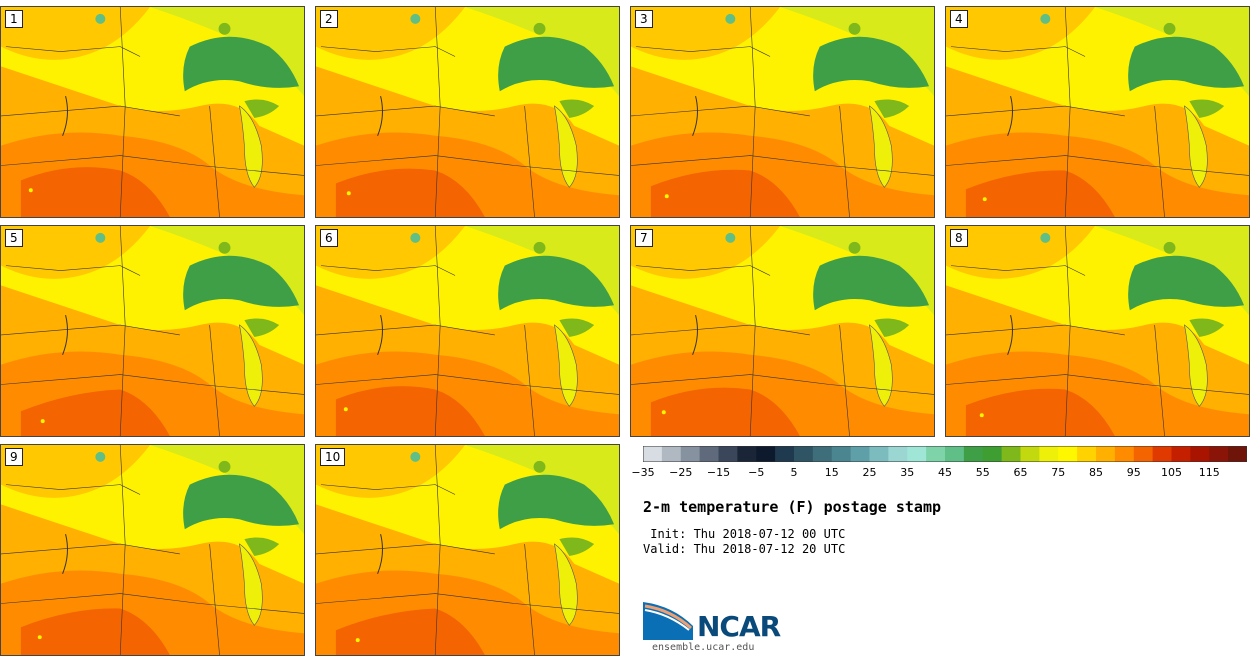 The image size is (1260, 657). Describe the element at coordinates (945, 472) in the screenshot. I see `colorbar-tick-label: 45` at that location.